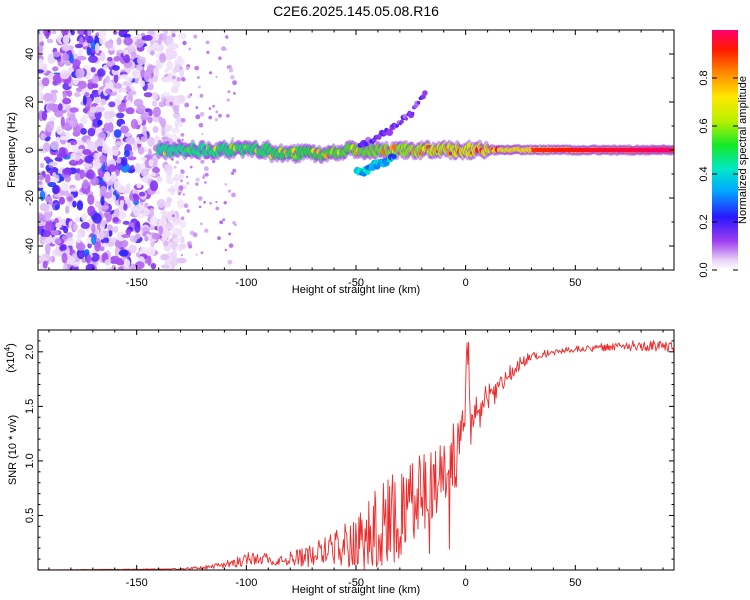  What do you see at coordinates (718, 174) in the screenshot?
I see `colorbar-ticks: 0.0 0.2 0.4 0.6 0.8` at bounding box center [718, 174].